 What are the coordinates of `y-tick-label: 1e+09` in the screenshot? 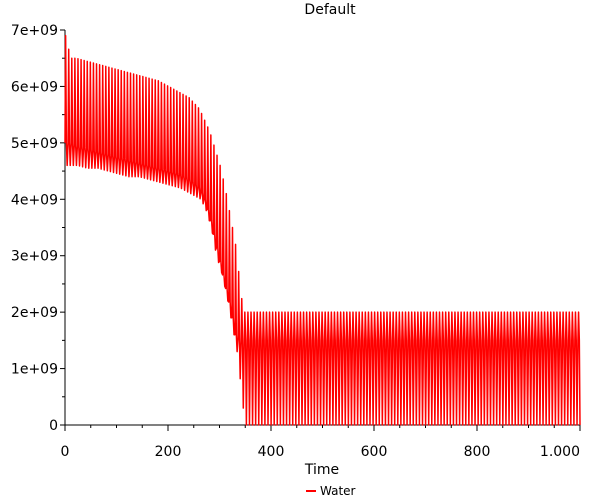 It's located at (34, 370).